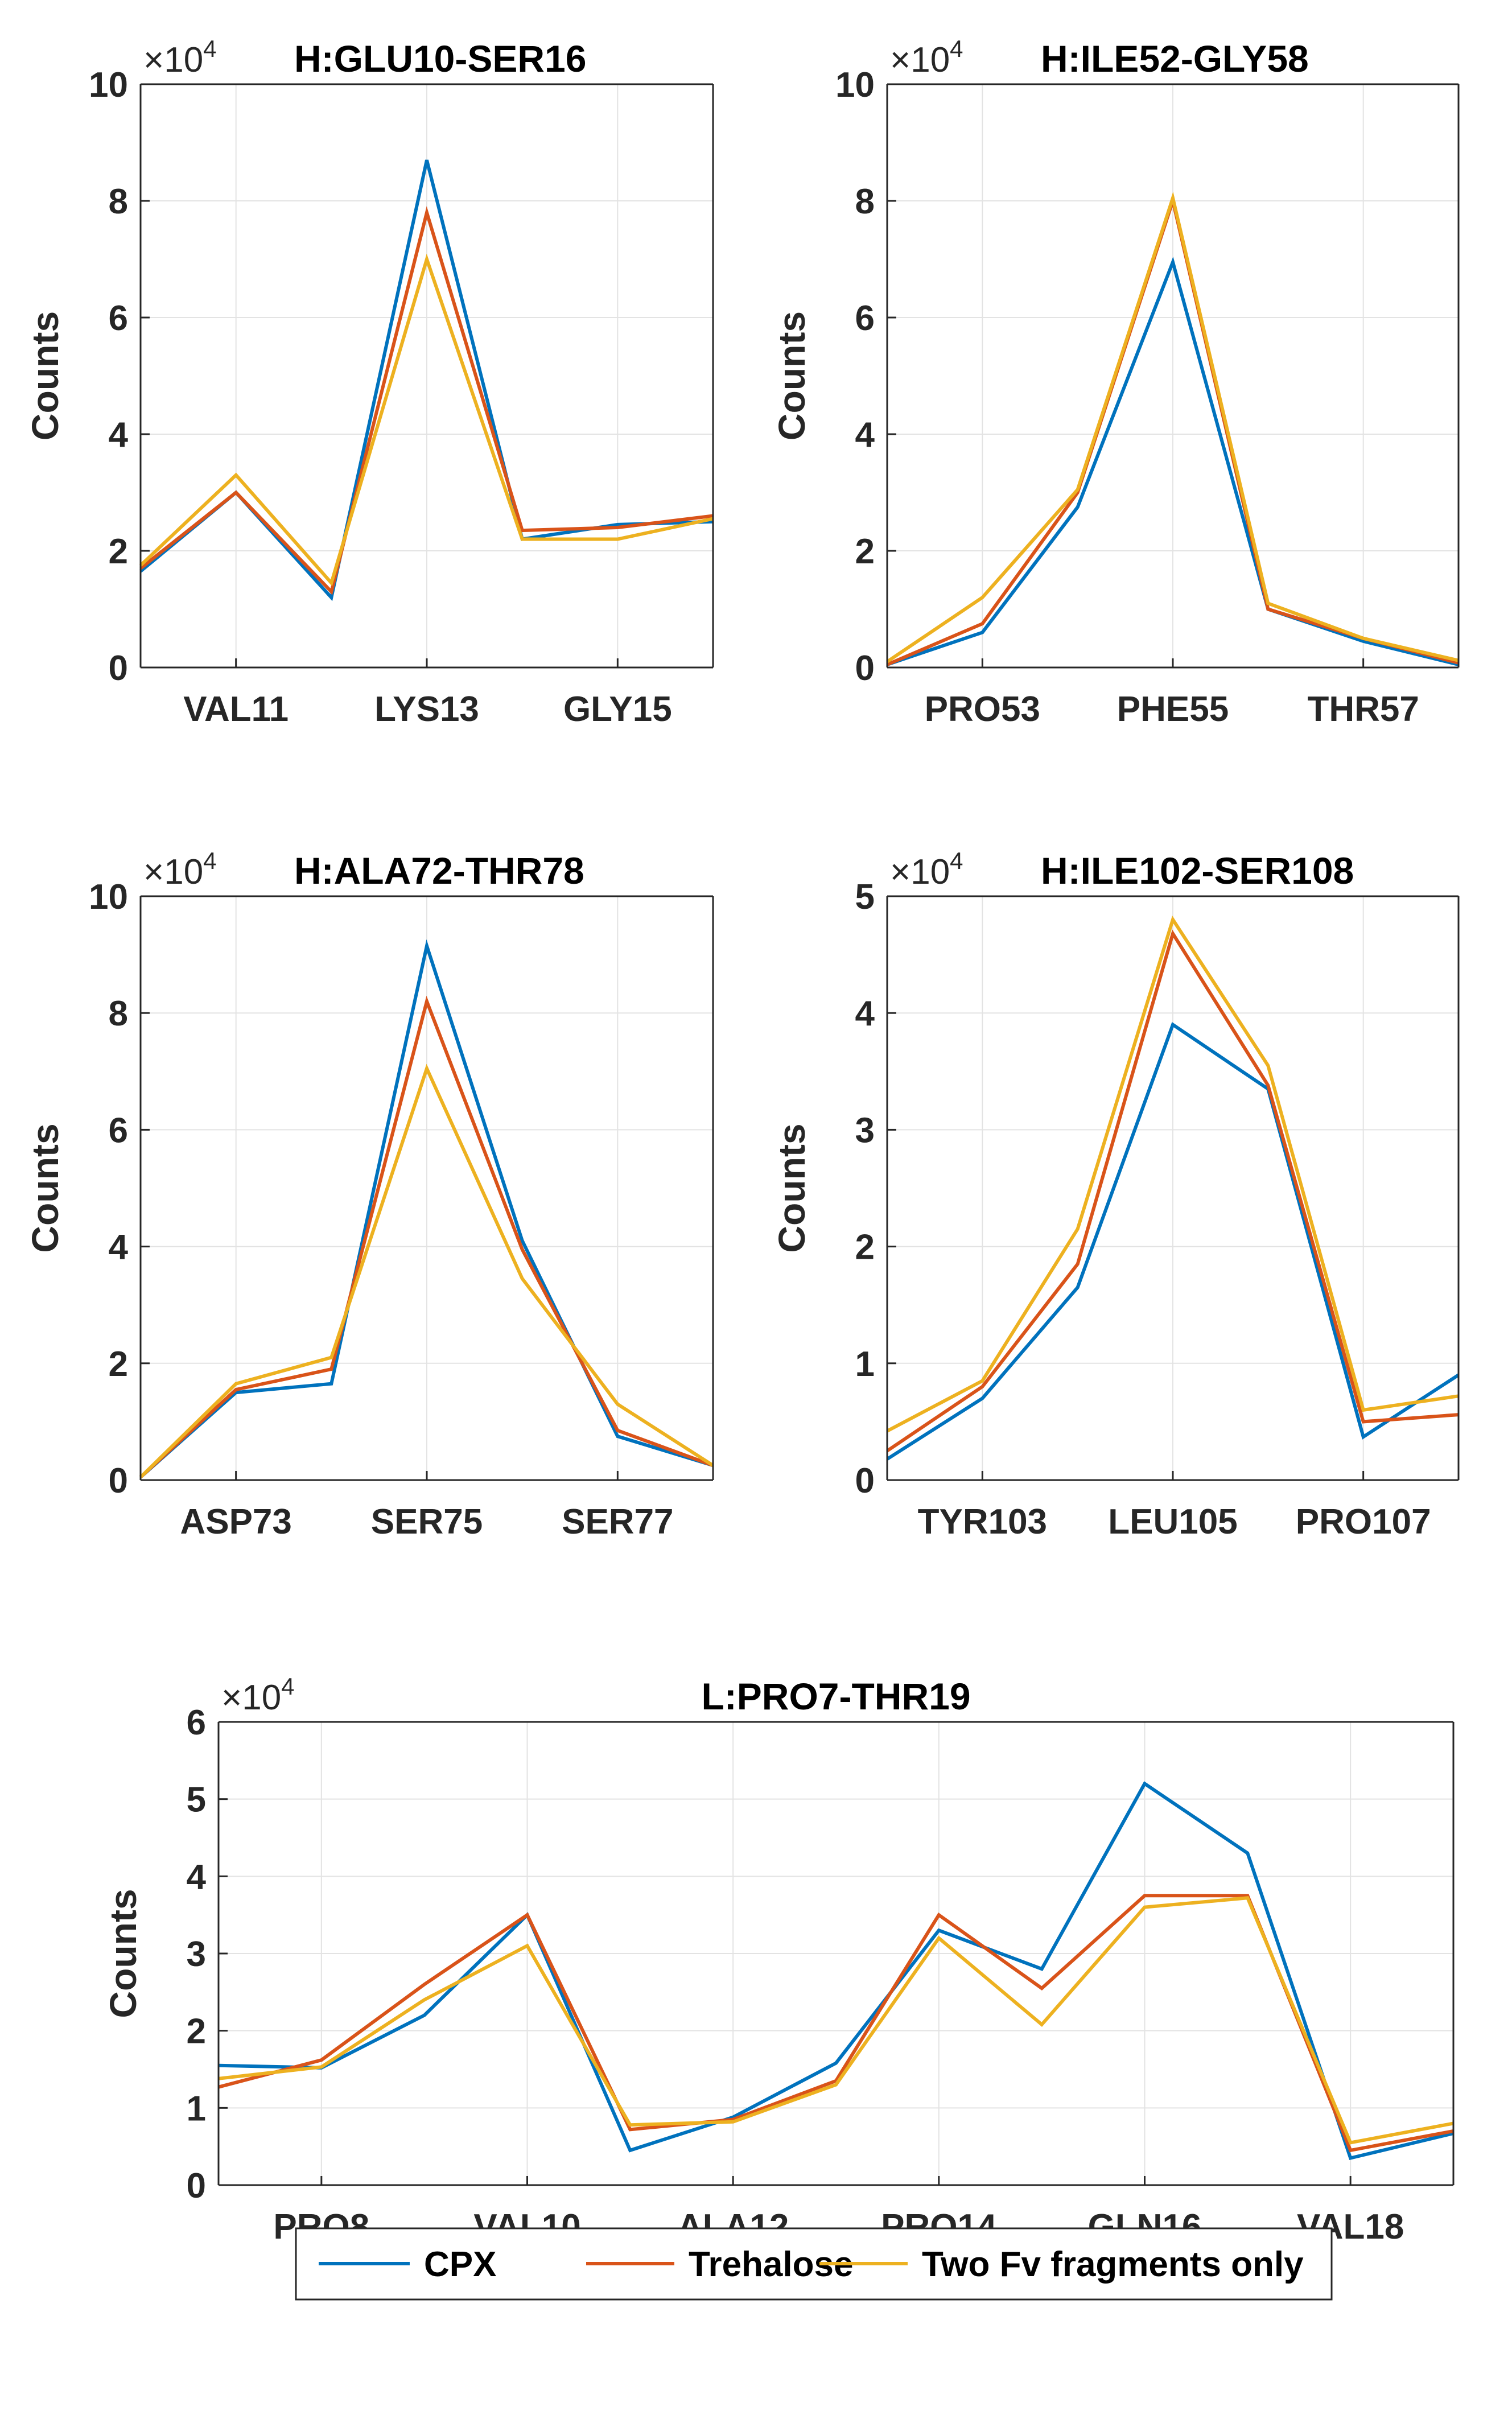  I want to click on x-tick-label: THR57, so click(1363, 710).